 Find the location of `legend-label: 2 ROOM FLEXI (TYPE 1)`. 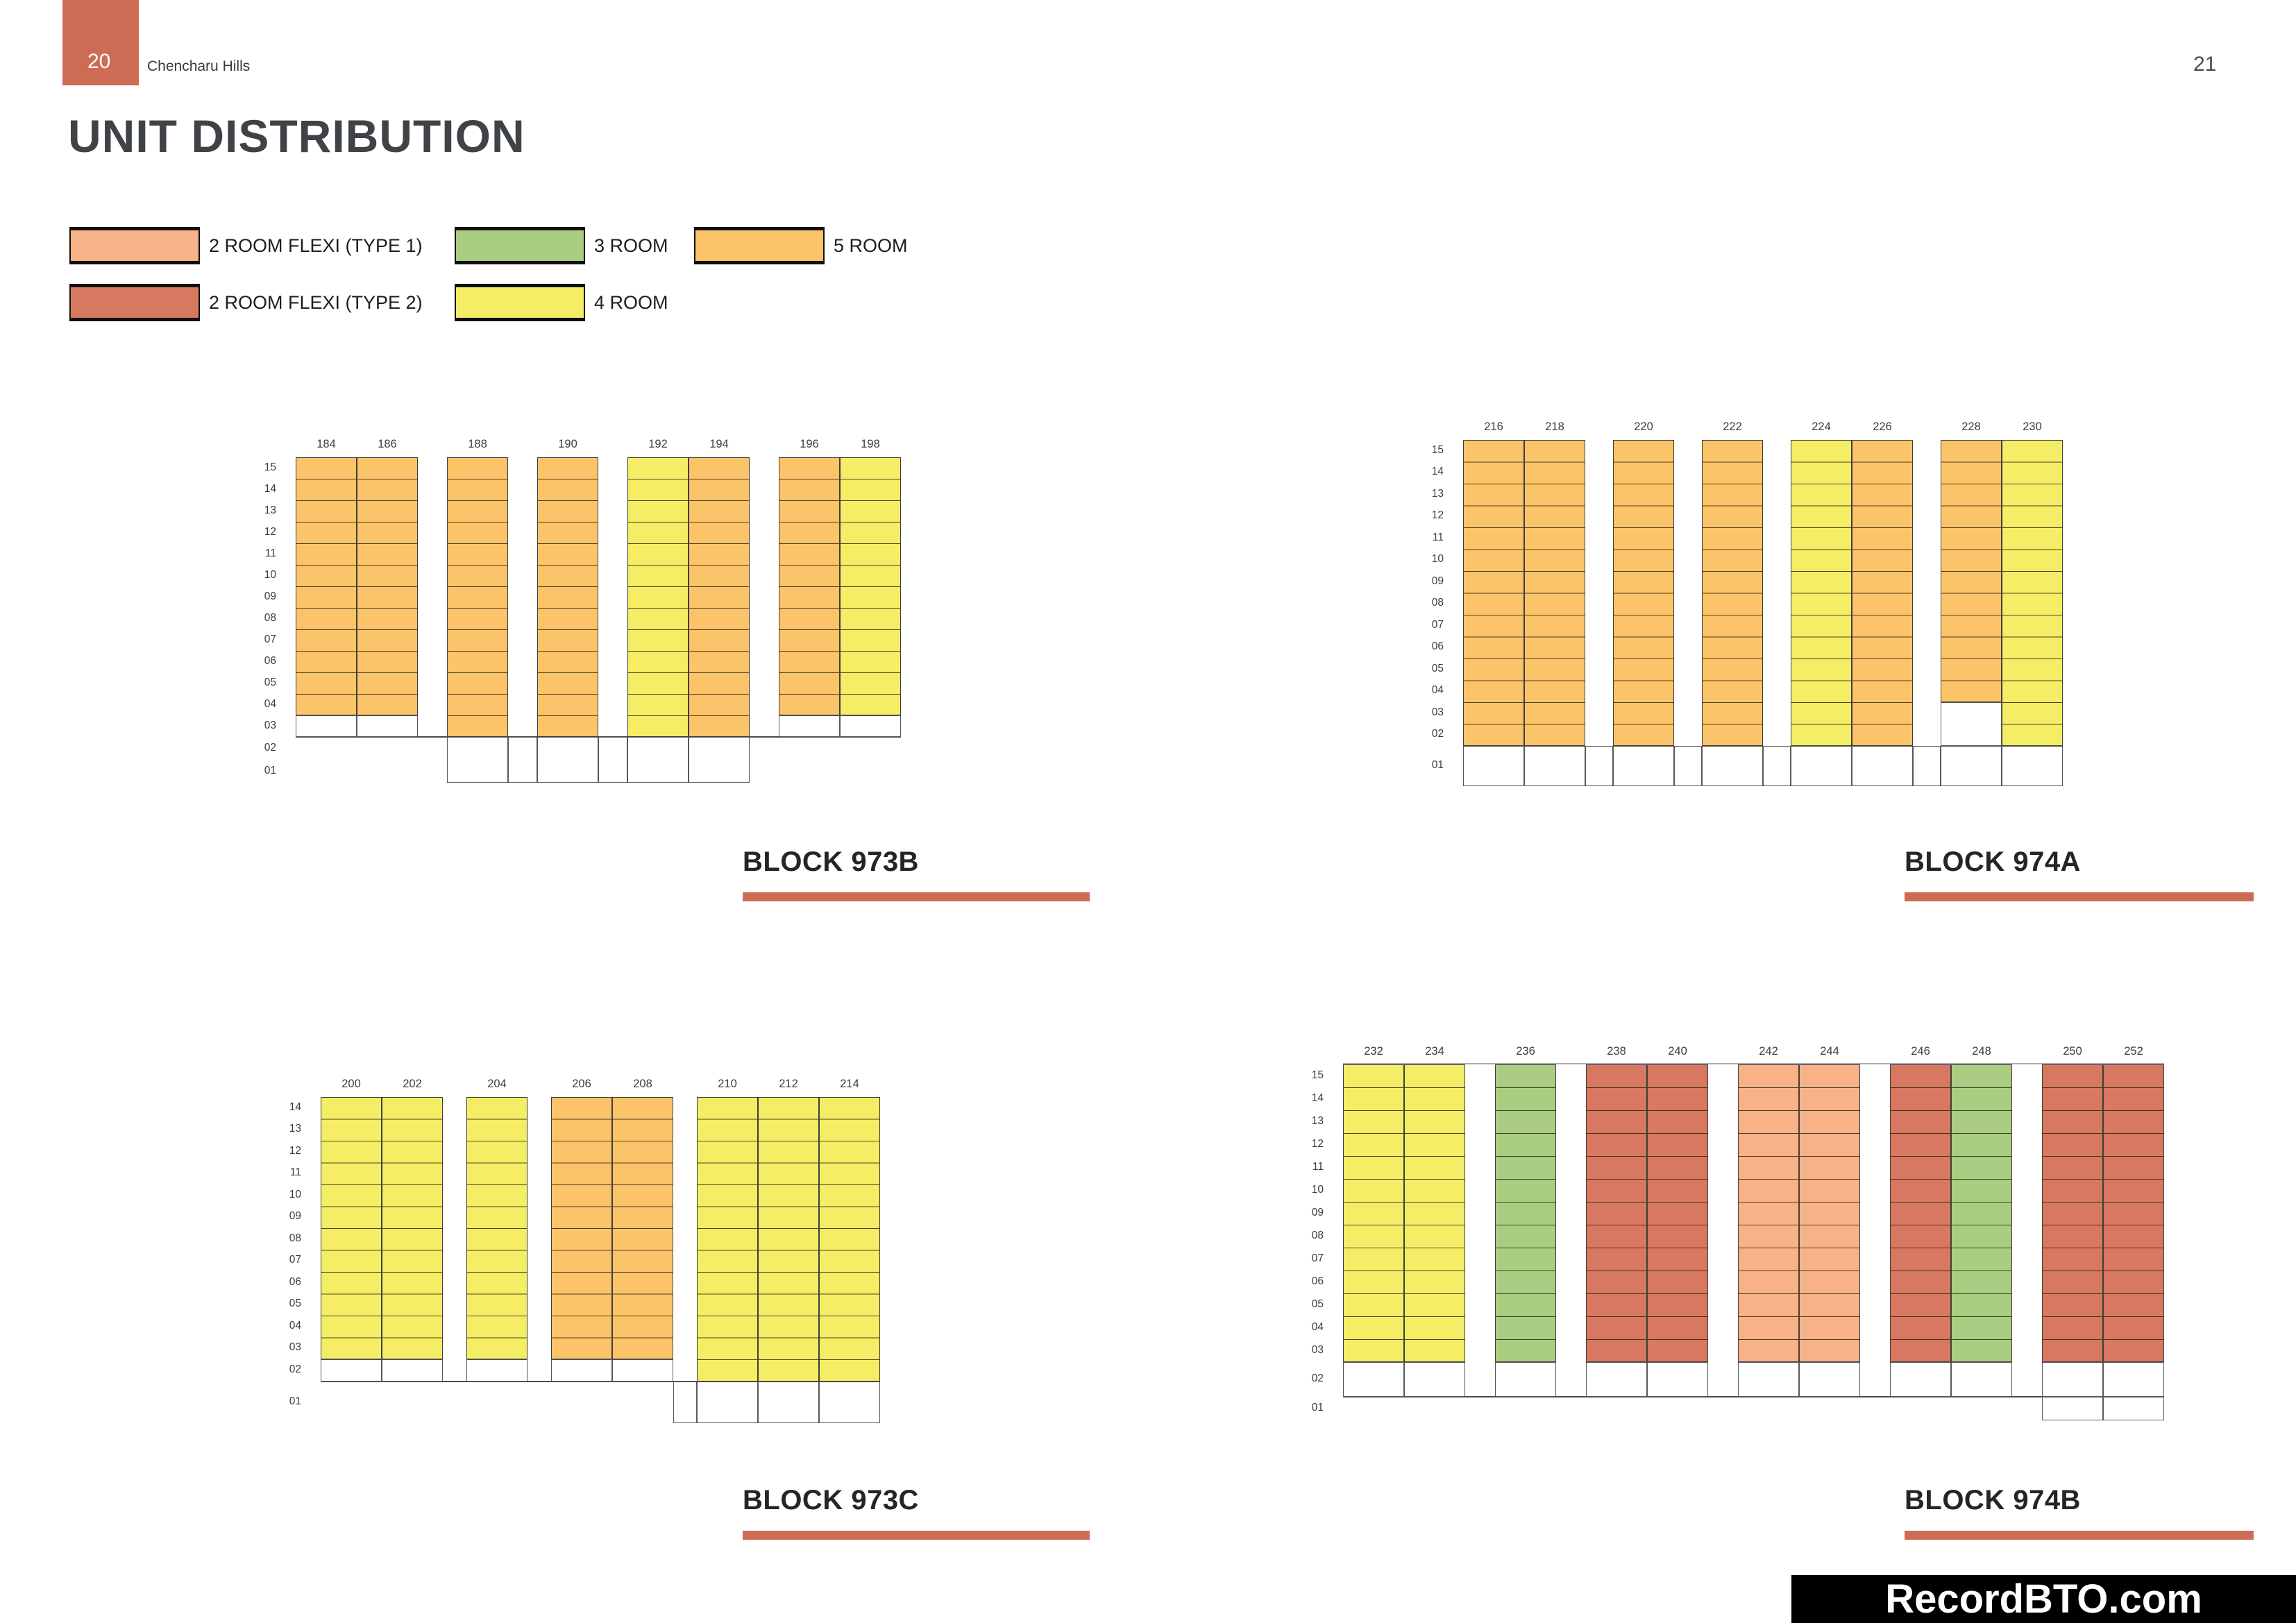

legend-label: 2 ROOM FLEXI (TYPE 1) is located at coordinates (316, 245).